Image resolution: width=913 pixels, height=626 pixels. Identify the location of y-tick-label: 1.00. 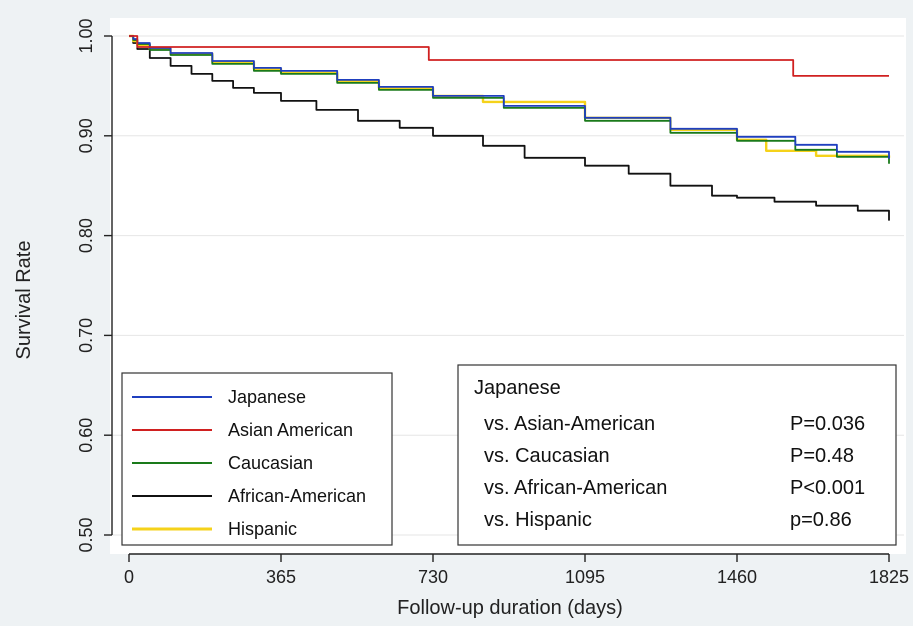
(86, 35).